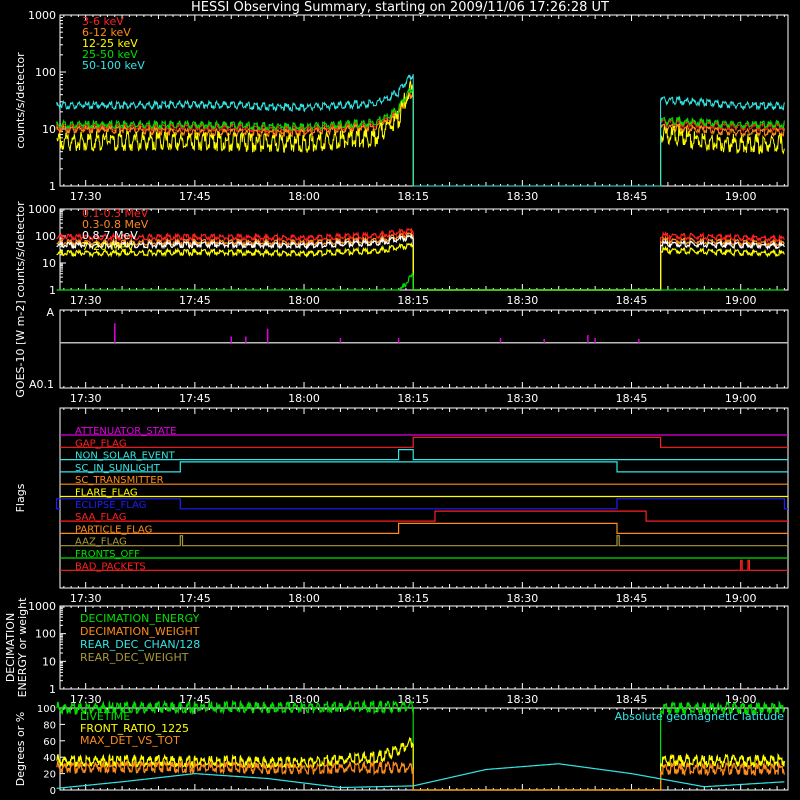 The width and height of the screenshot is (800, 800). I want to click on y-axis-label-3: GOES-10 [W m-2], so click(20, 348).